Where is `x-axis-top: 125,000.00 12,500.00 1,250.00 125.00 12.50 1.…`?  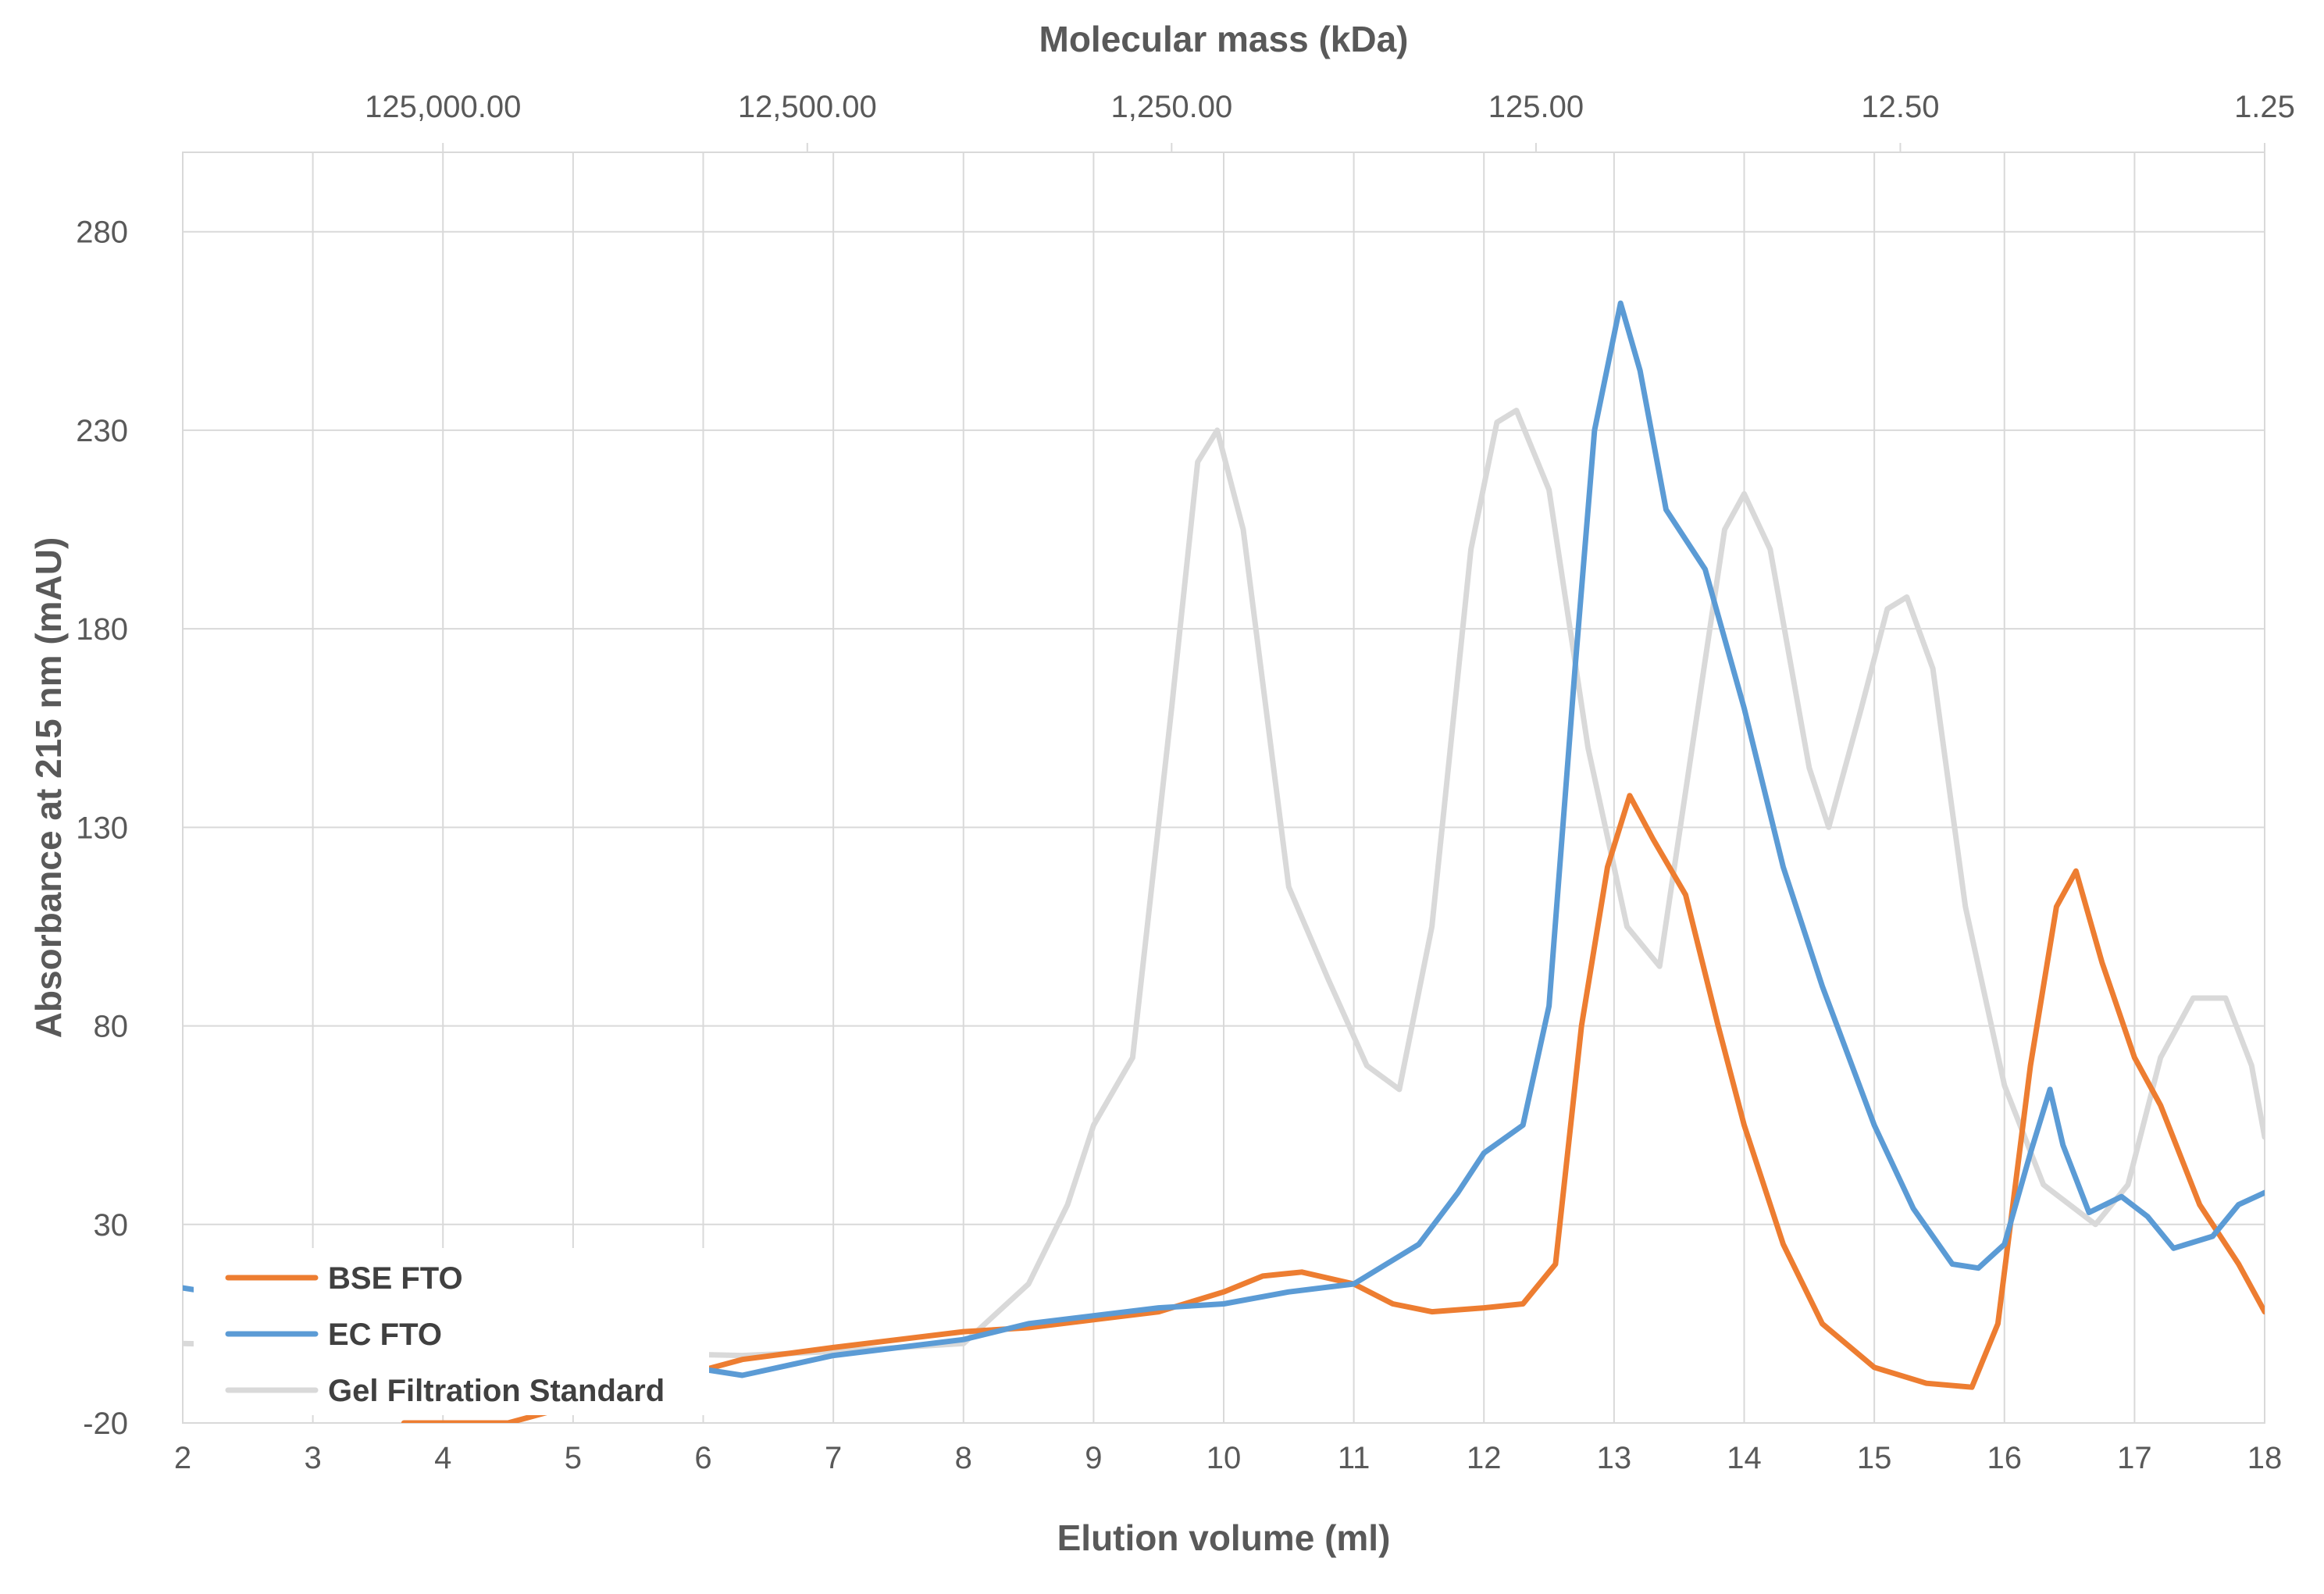
x-axis-top: 125,000.00 12,500.00 1,250.00 125.00 12.50 1.… is located at coordinates (1330, 121).